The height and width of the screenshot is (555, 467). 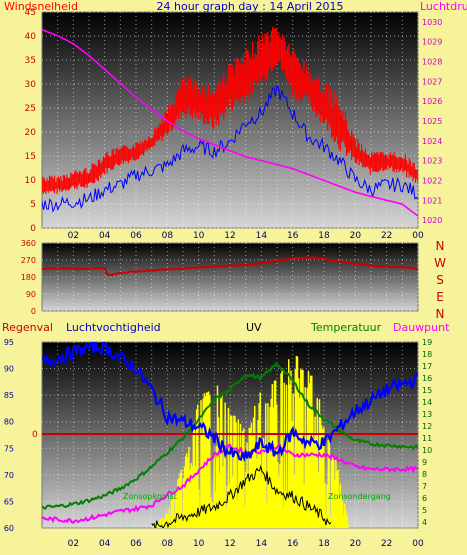 What do you see at coordinates (432, 81) in the screenshot?
I see `pressure-y-tick: 1027` at bounding box center [432, 81].